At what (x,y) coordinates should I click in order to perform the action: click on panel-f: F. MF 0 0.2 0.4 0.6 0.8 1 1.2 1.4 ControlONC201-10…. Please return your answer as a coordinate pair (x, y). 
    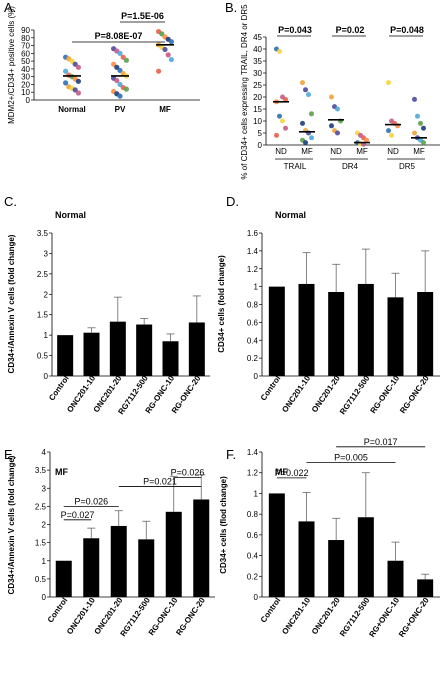
    Looking at the image, I should click on (329, 538).